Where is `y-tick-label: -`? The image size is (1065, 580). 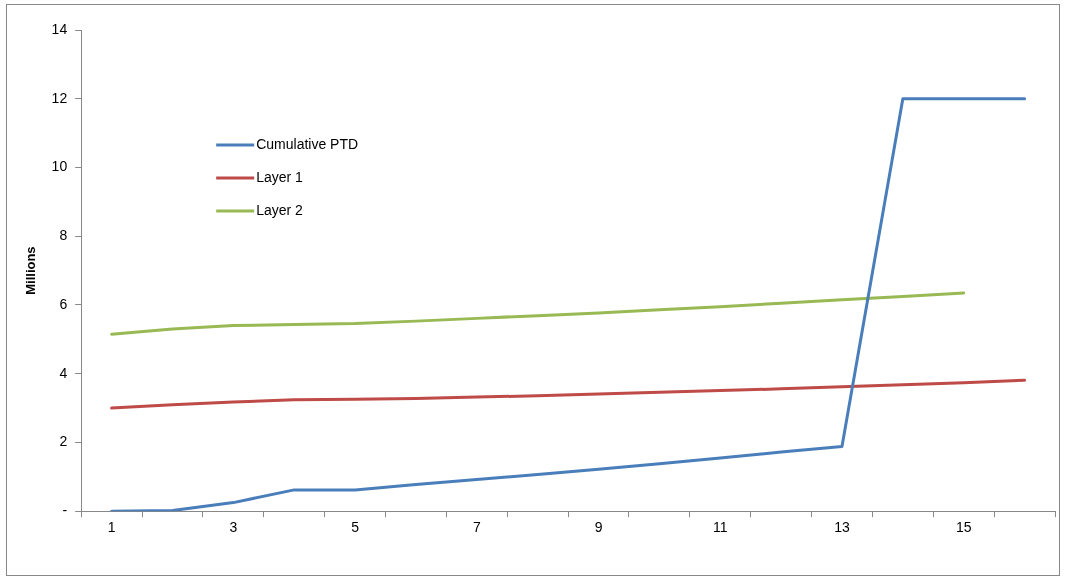 y-tick-label: - is located at coordinates (65, 510).